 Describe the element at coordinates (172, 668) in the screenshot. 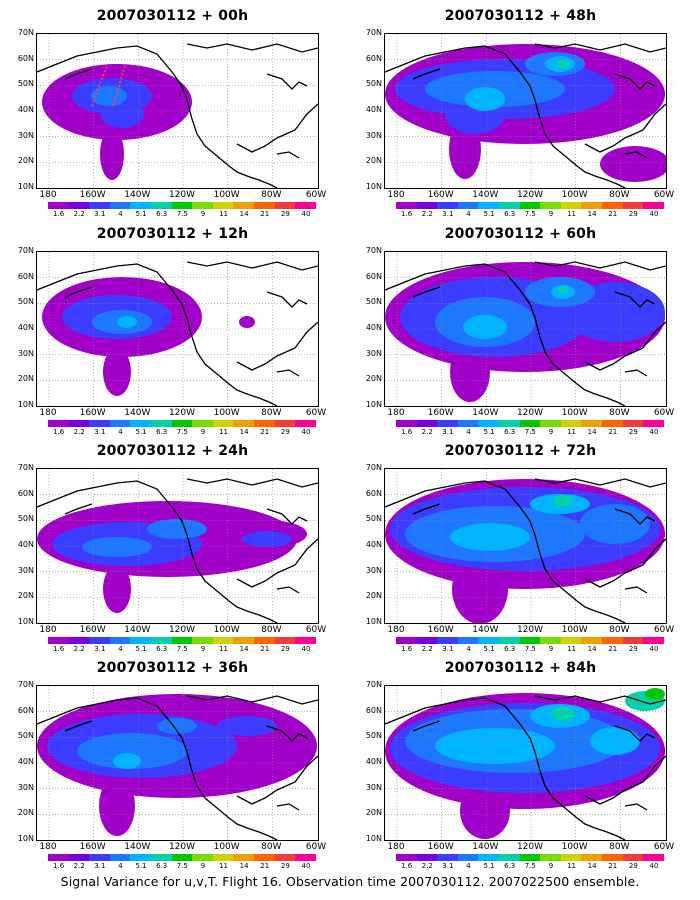

I see `panel-title: 2007030112 + 36h` at that location.